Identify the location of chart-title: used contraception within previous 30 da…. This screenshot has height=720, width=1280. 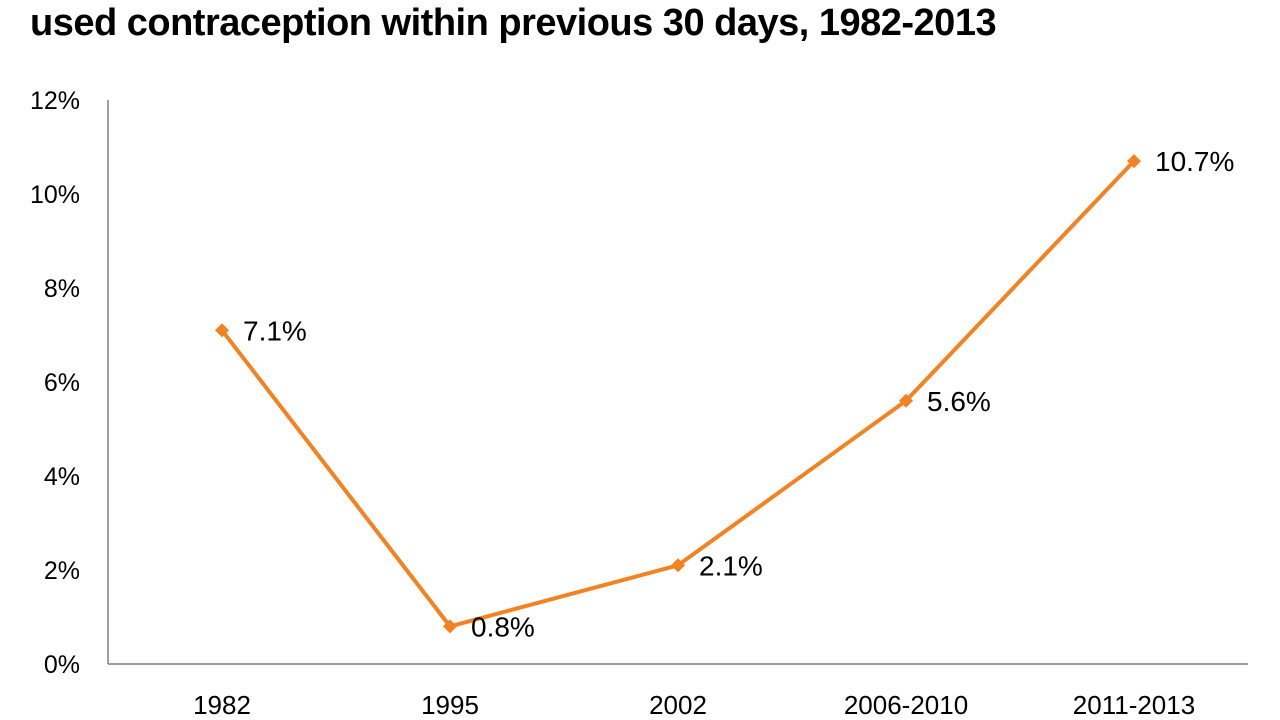
(513, 23).